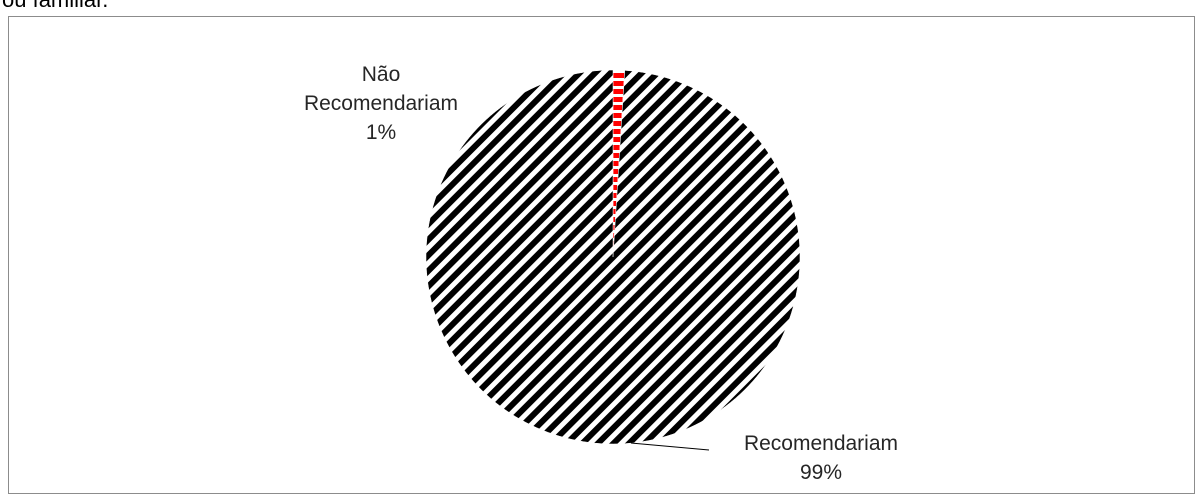  I want to click on caption-fragment: ou familiar., so click(55, 6).